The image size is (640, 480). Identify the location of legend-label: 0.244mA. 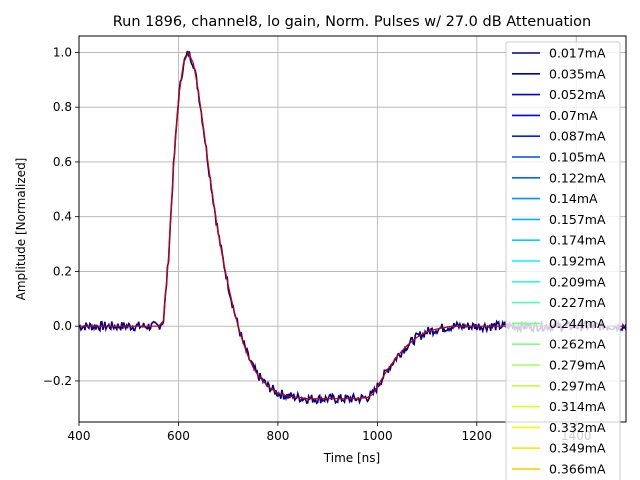
(577, 323).